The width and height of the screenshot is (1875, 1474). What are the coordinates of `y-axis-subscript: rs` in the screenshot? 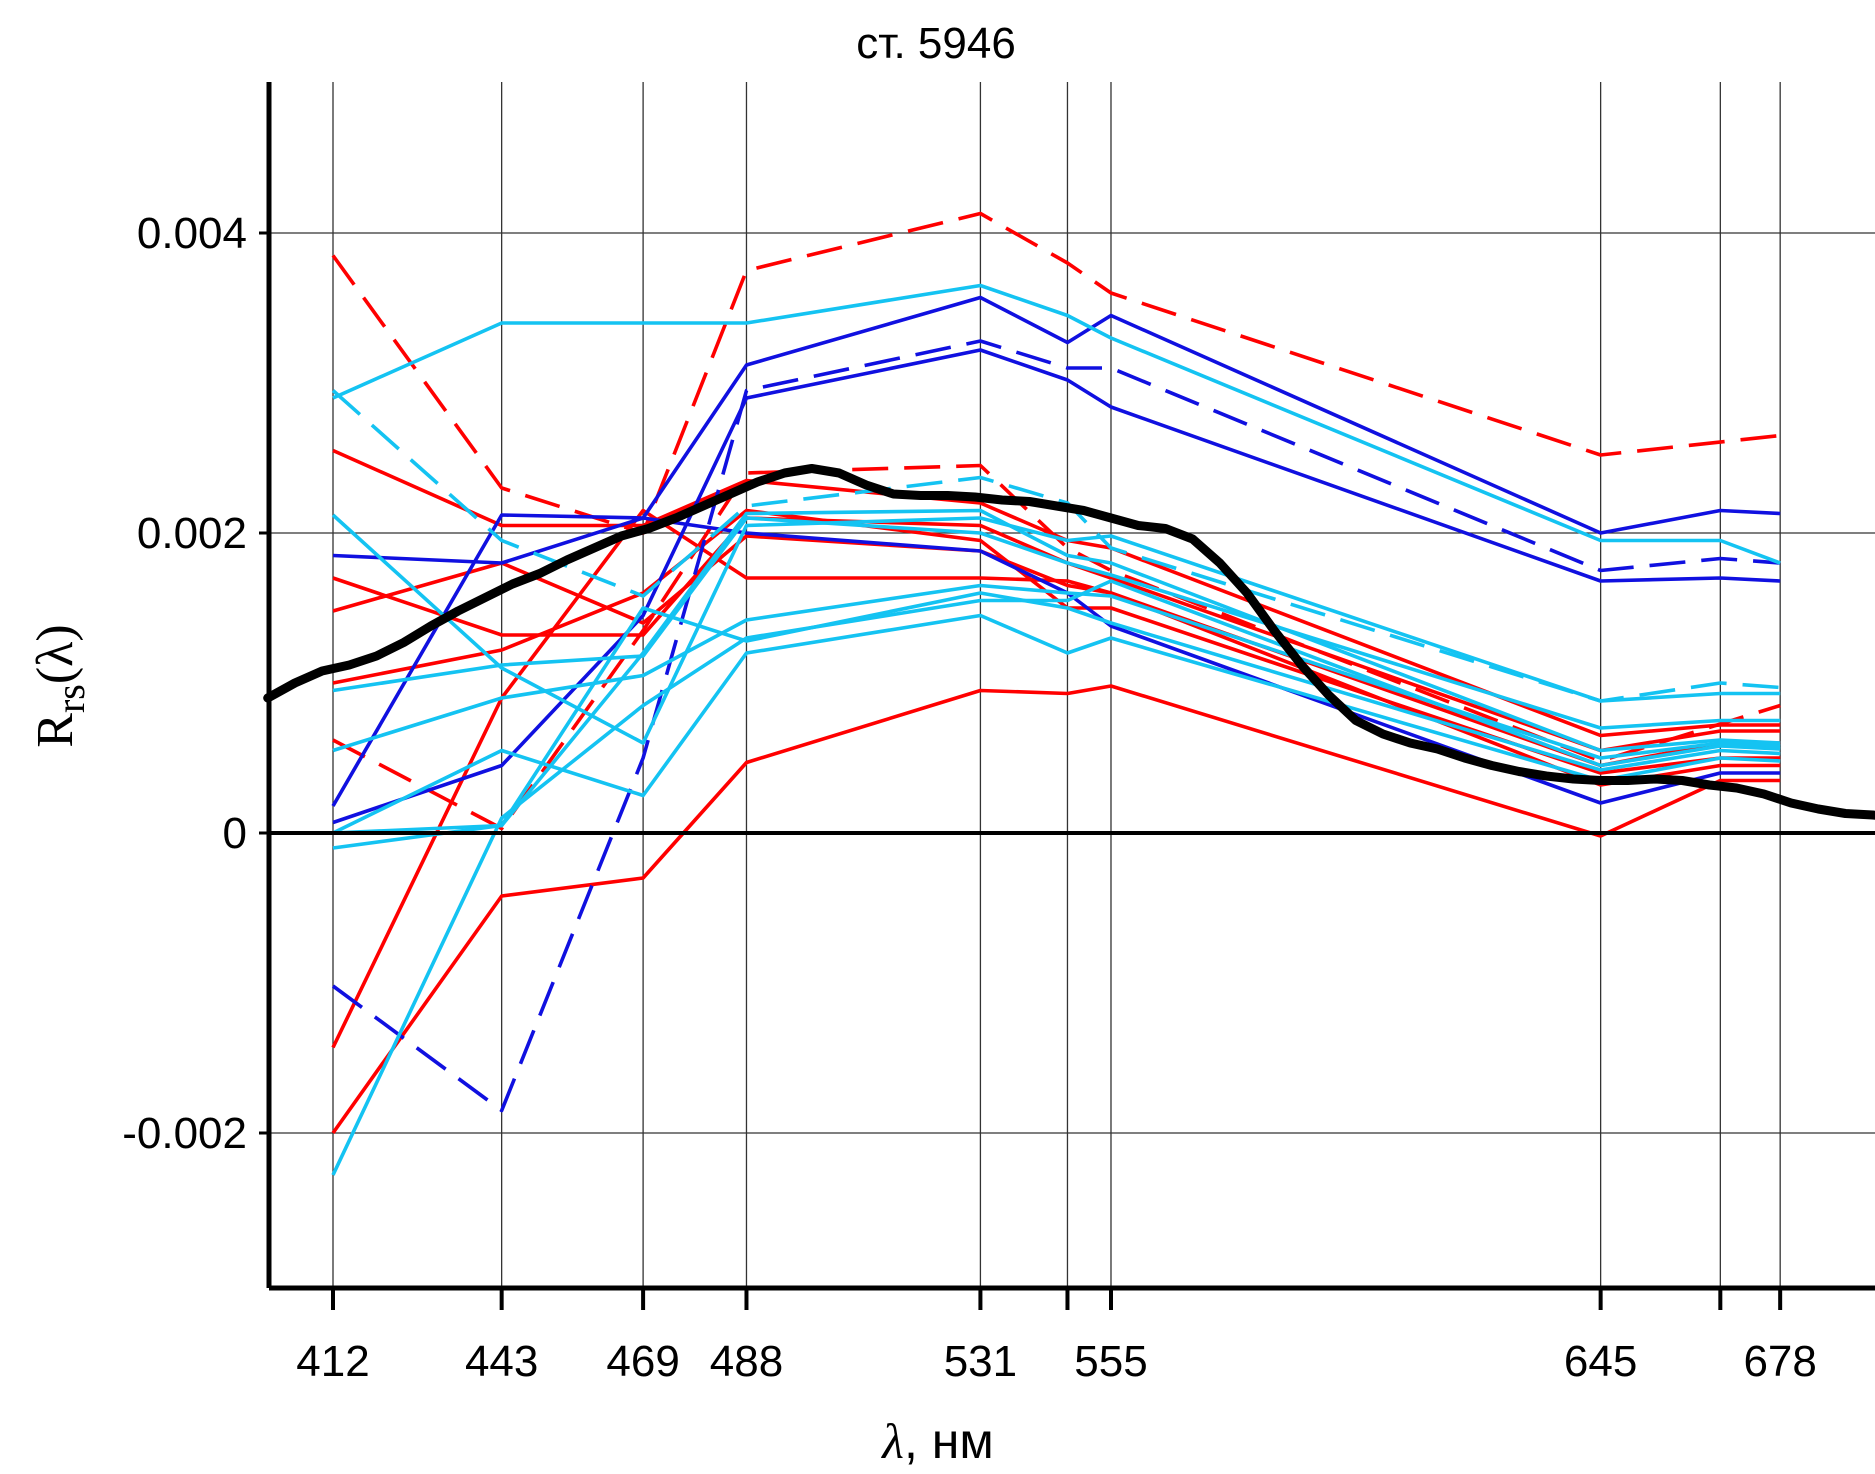 It's located at (70, 698).